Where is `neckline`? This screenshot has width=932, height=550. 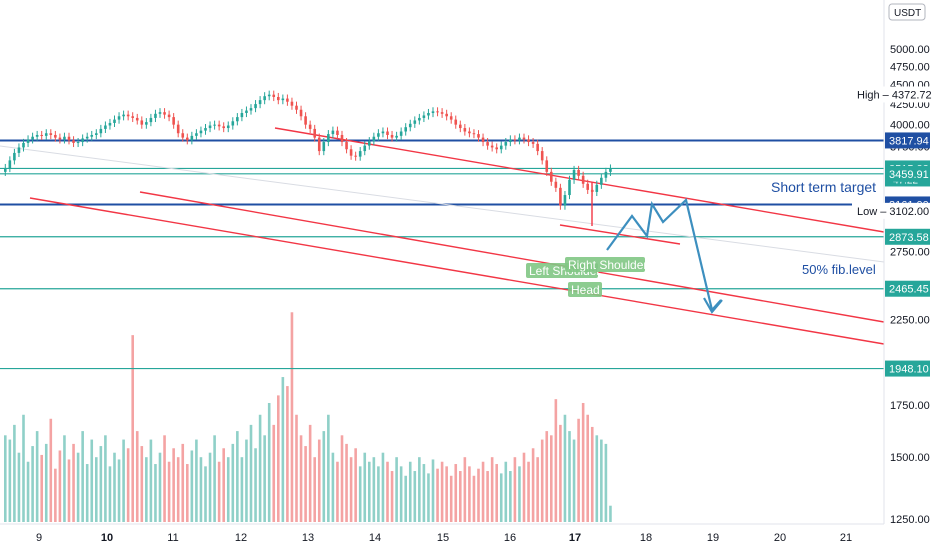
neckline is located at coordinates (620, 234).